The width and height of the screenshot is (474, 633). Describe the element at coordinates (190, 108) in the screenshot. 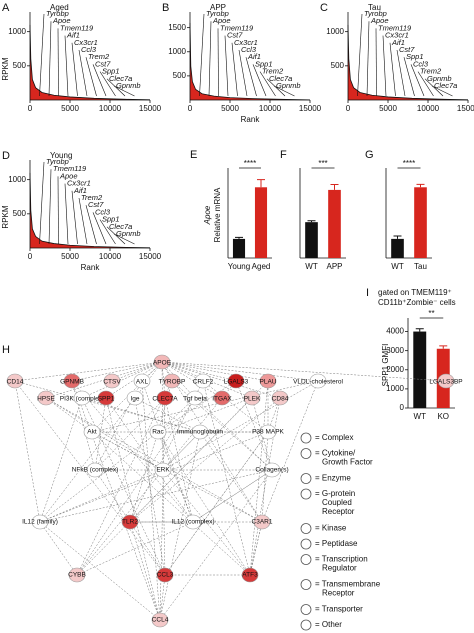

I see `x-tick-label: 0` at that location.